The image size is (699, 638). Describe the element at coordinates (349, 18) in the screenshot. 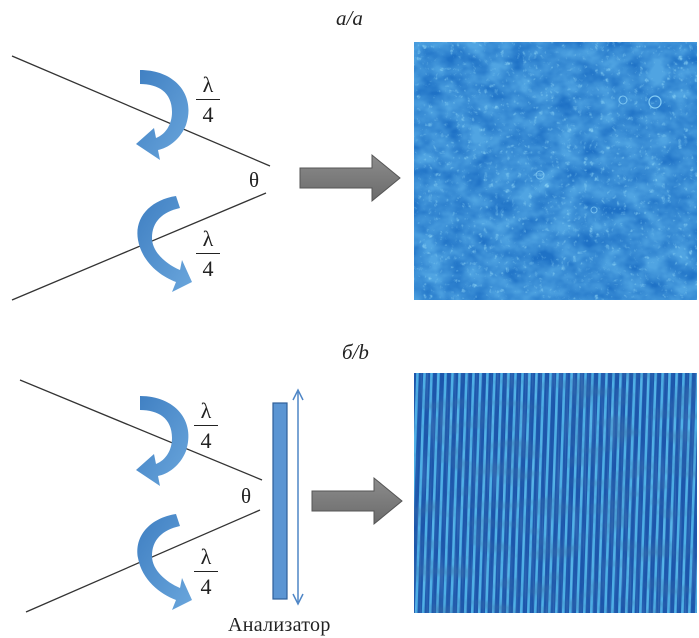

I see `panel-a-label: a/a` at that location.